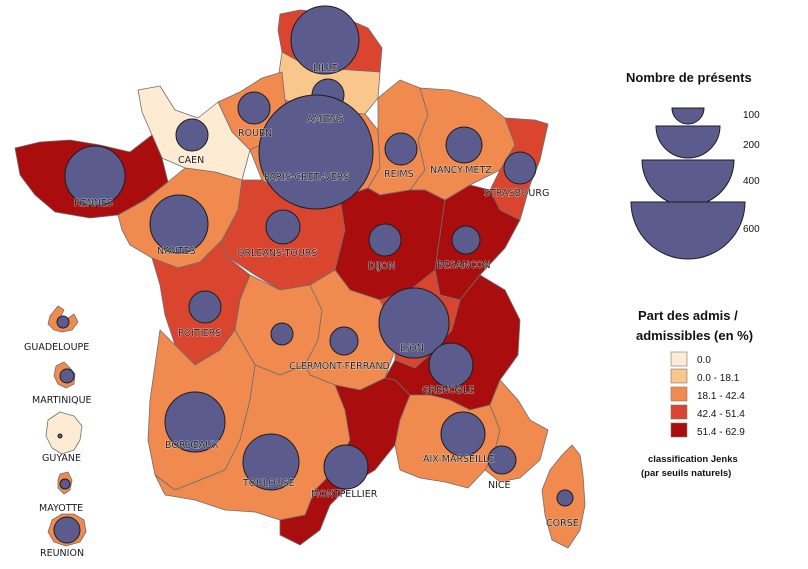 The height and width of the screenshot is (569, 808). Describe the element at coordinates (95, 176) in the screenshot. I see `circle-rennes` at that location.